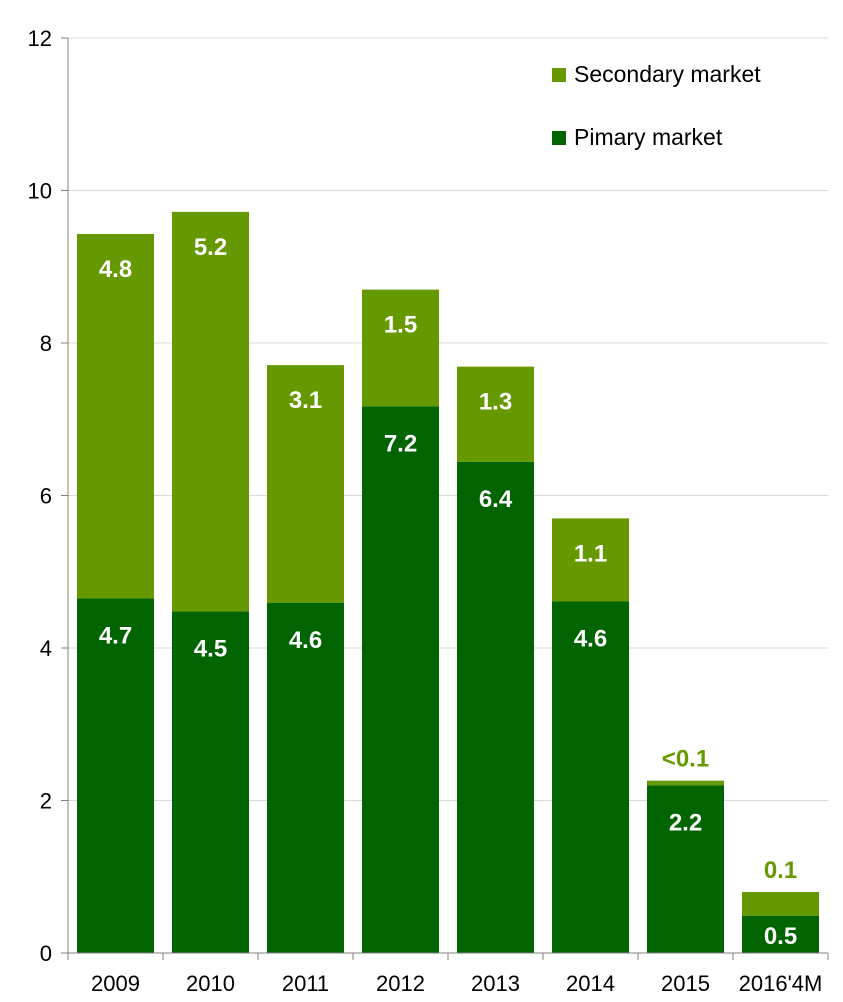 Image resolution: width=843 pixels, height=1002 pixels. Describe the element at coordinates (685, 783) in the screenshot. I see `bar-secondary-2015` at that location.